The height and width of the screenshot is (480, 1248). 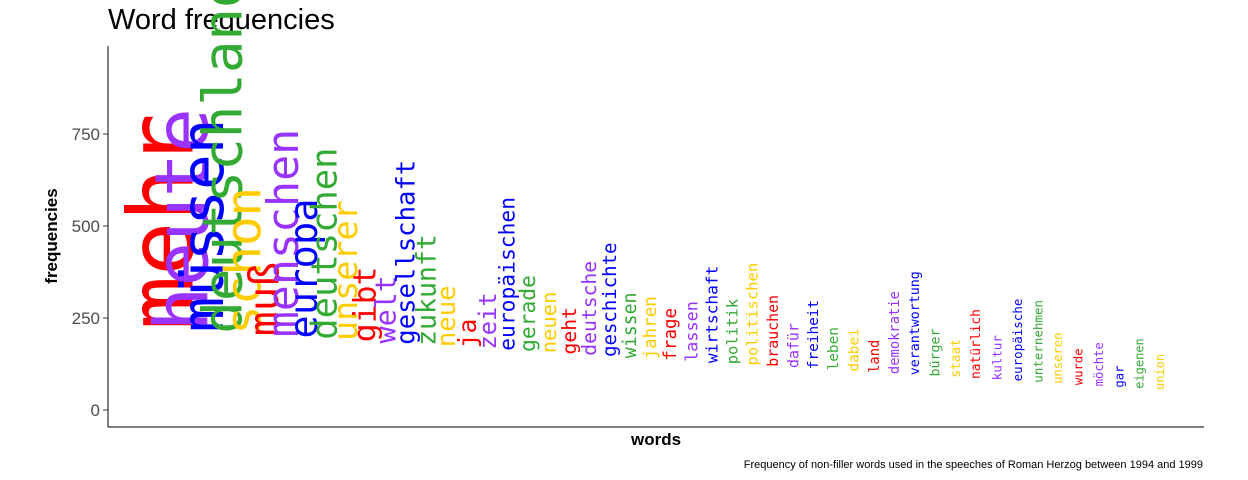 I want to click on word-mark-zeit: zeit, so click(x=488, y=320).